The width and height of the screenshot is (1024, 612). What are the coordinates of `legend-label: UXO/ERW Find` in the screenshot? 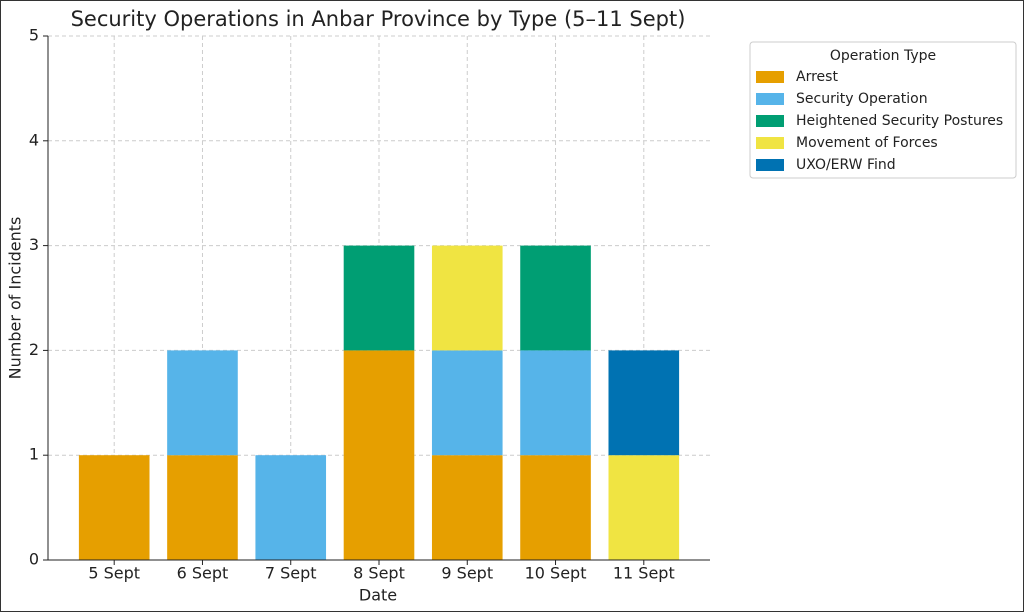 It's located at (846, 165).